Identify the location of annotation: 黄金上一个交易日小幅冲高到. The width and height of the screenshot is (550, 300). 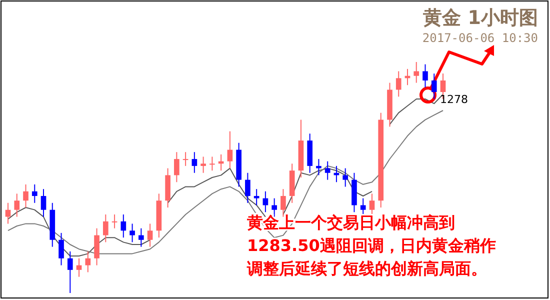
(350, 222).